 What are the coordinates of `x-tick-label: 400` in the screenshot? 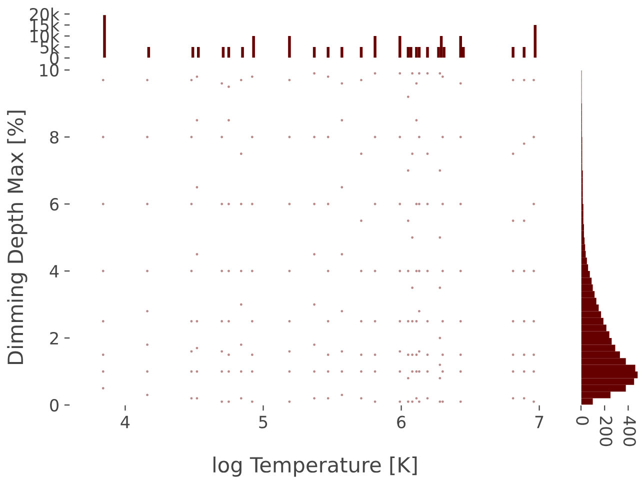 It's located at (629, 431).